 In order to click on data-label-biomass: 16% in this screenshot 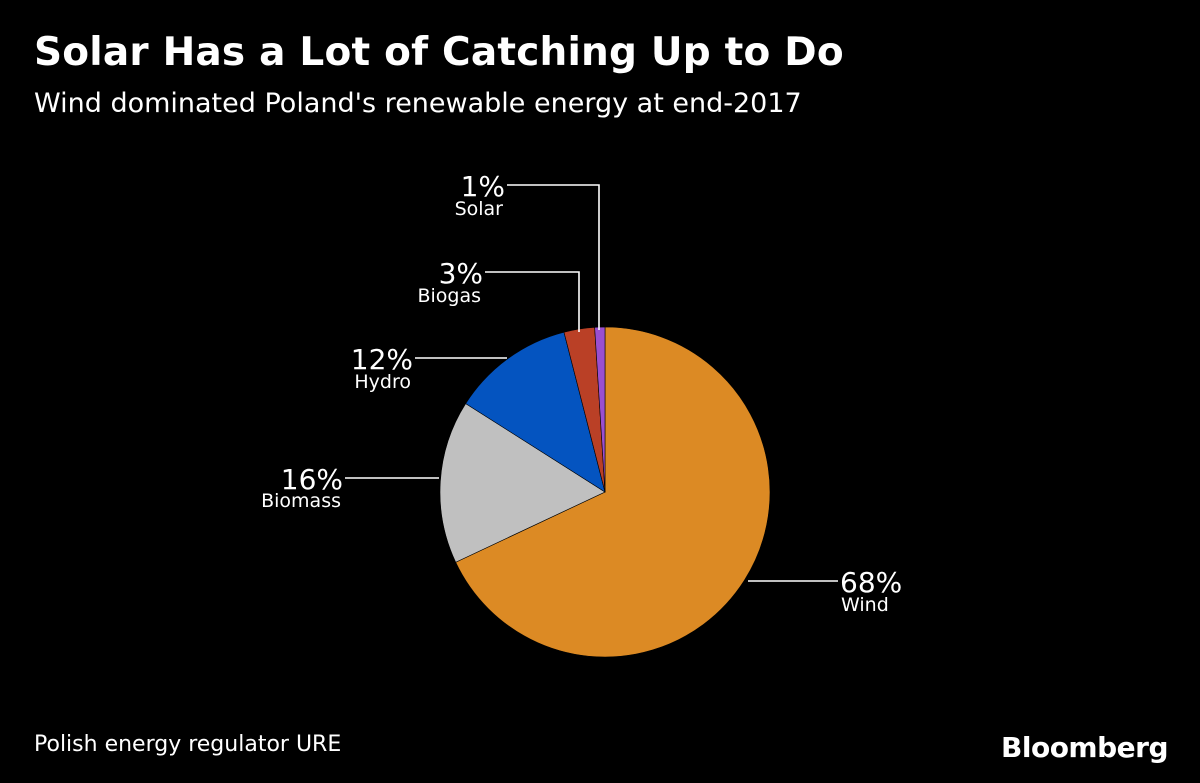, I will do `click(312, 479)`.